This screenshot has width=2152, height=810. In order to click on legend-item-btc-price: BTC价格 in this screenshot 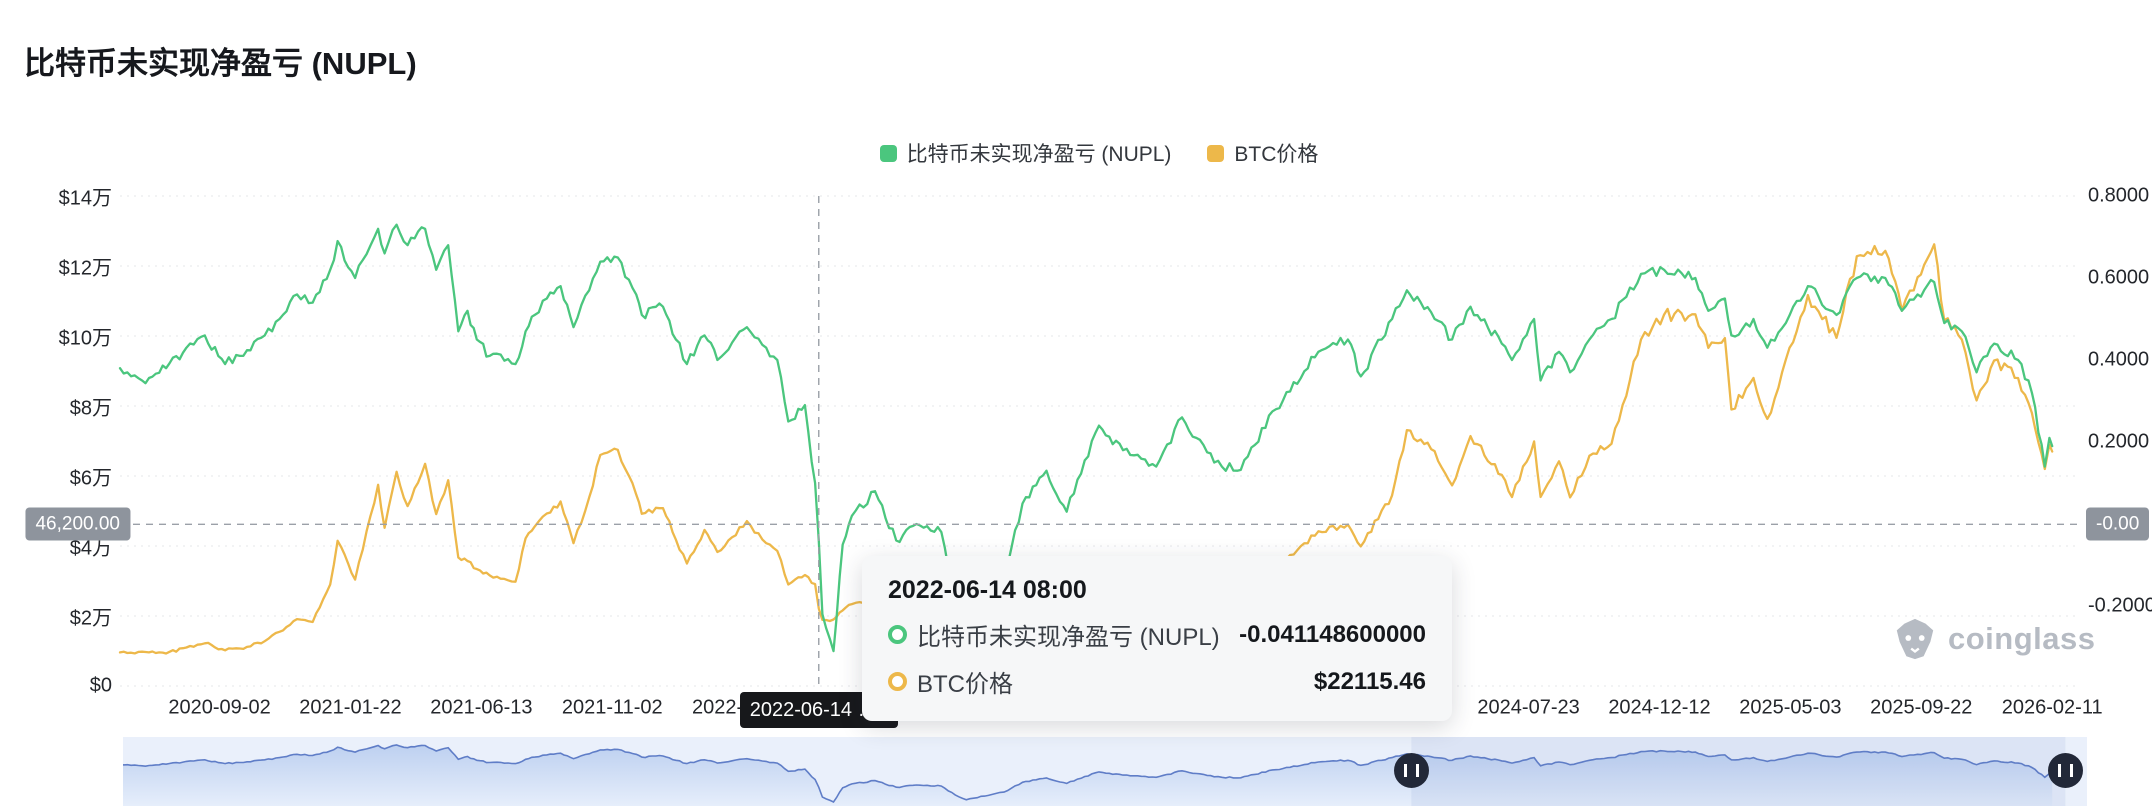, I will do `click(1262, 153)`.